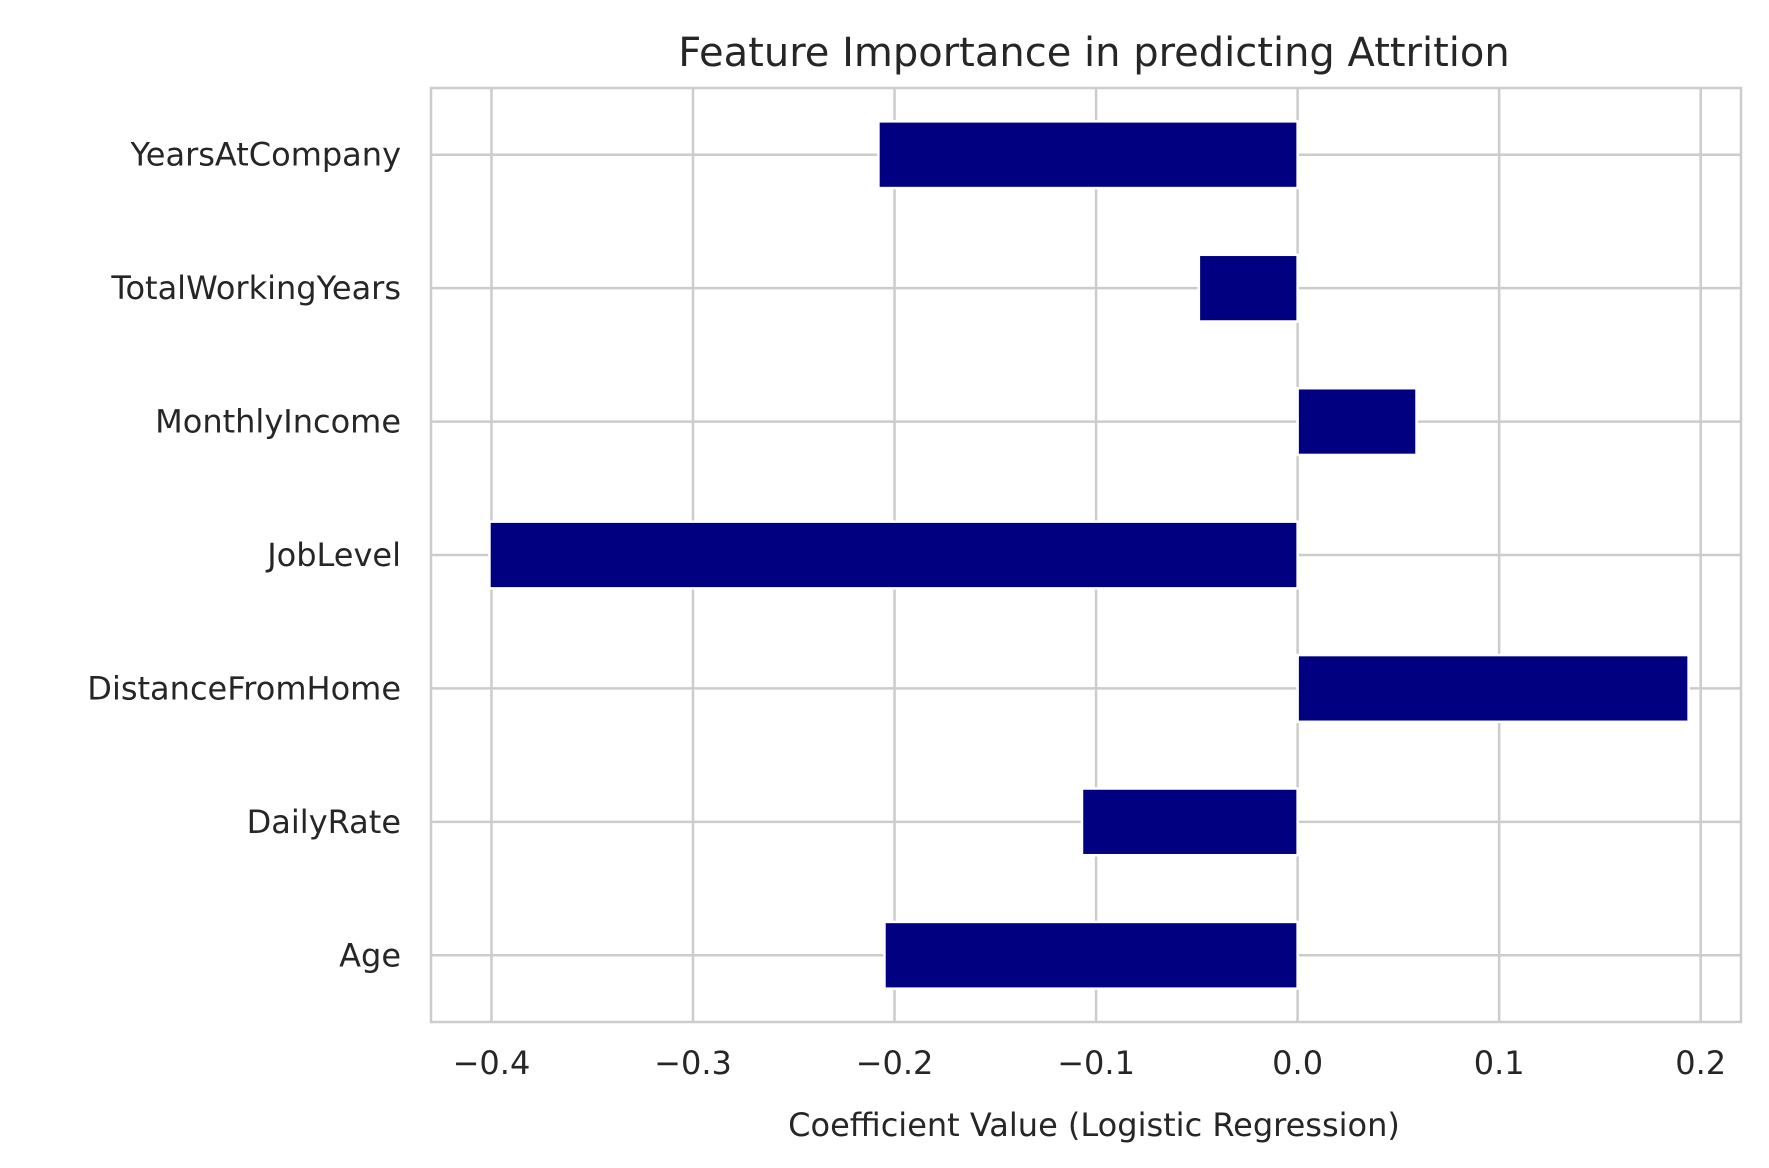 The width and height of the screenshot is (1769, 1168). I want to click on y-tick-label: MonthlyIncome, so click(278, 422).